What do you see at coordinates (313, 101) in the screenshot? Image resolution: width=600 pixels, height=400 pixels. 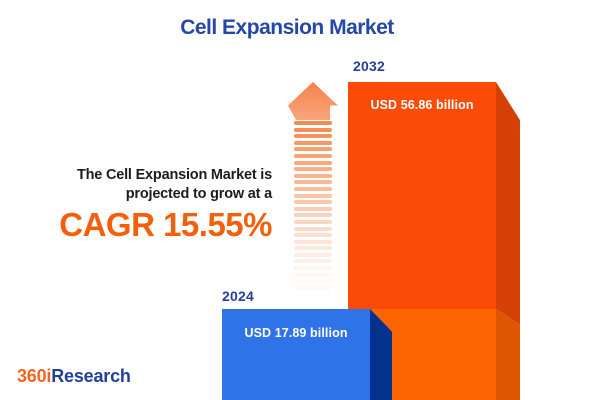 I see `growth-arrow-icon` at bounding box center [313, 101].